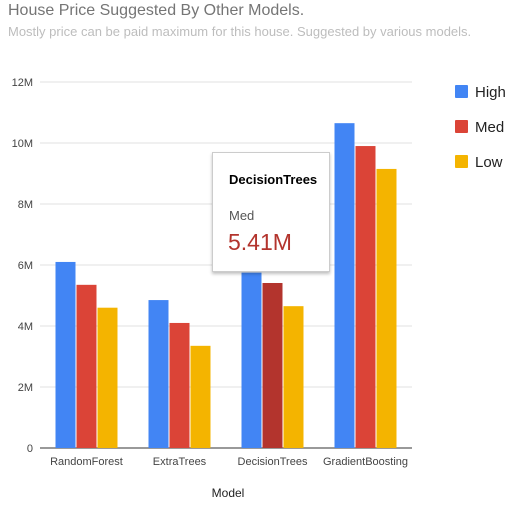 The height and width of the screenshot is (505, 511). I want to click on legend: High Med Low, so click(480, 127).